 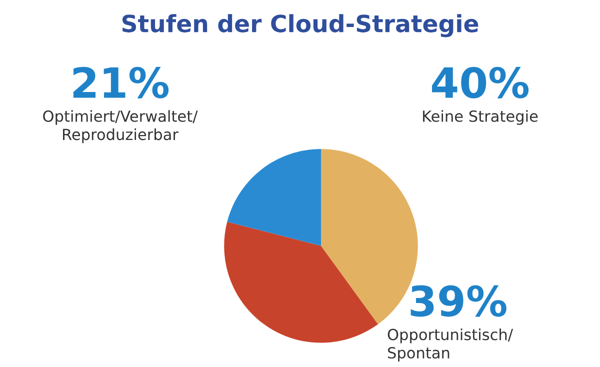 I want to click on slice-label: Keine Strategie, so click(x=480, y=117).